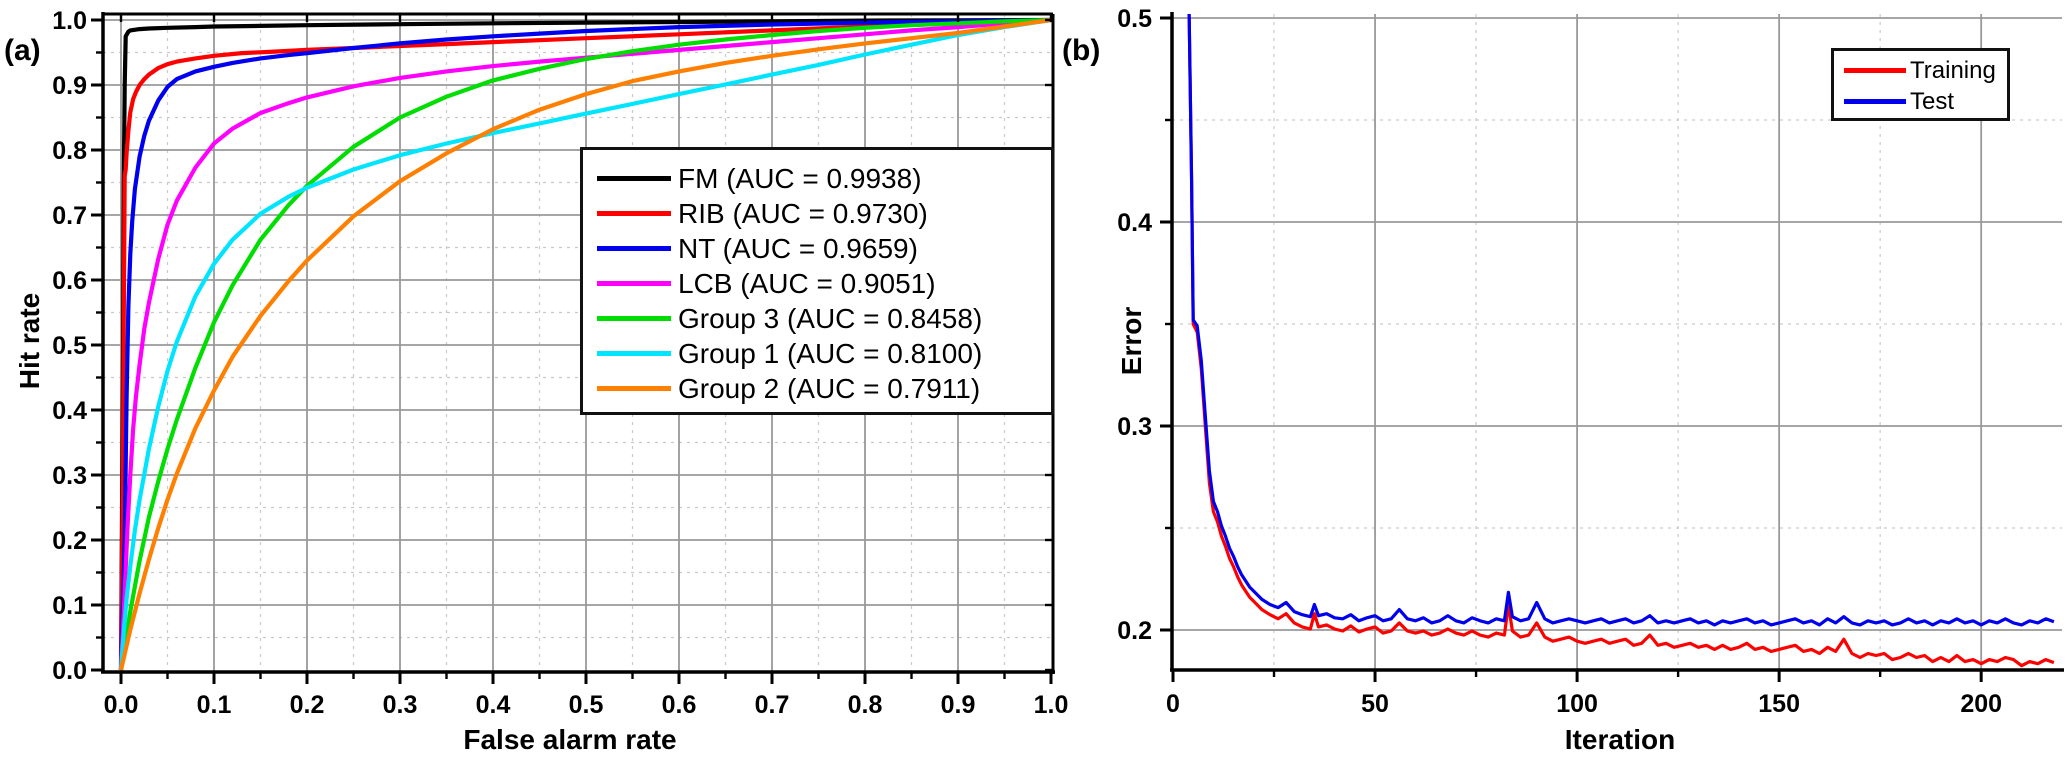 The height and width of the screenshot is (761, 2067). I want to click on x-tick-label: 0.1, so click(214, 705).